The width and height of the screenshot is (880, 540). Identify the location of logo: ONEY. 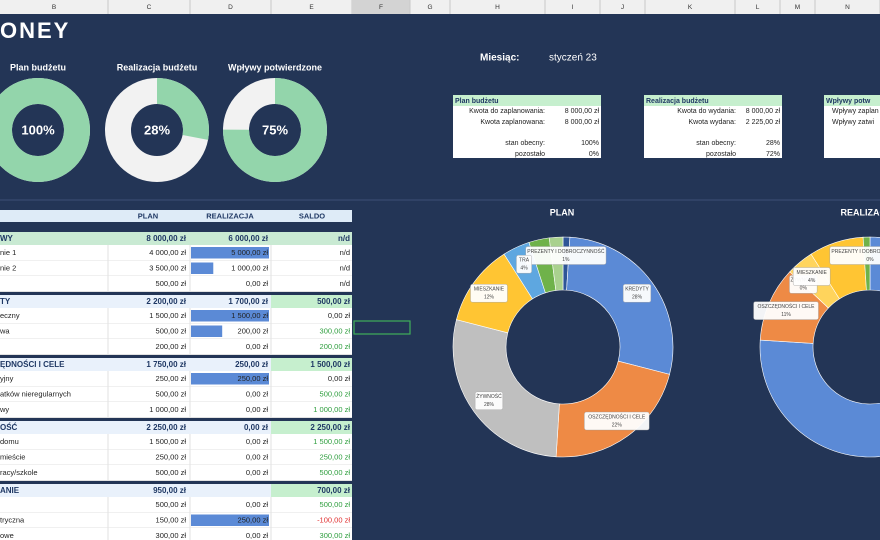
(35, 30).